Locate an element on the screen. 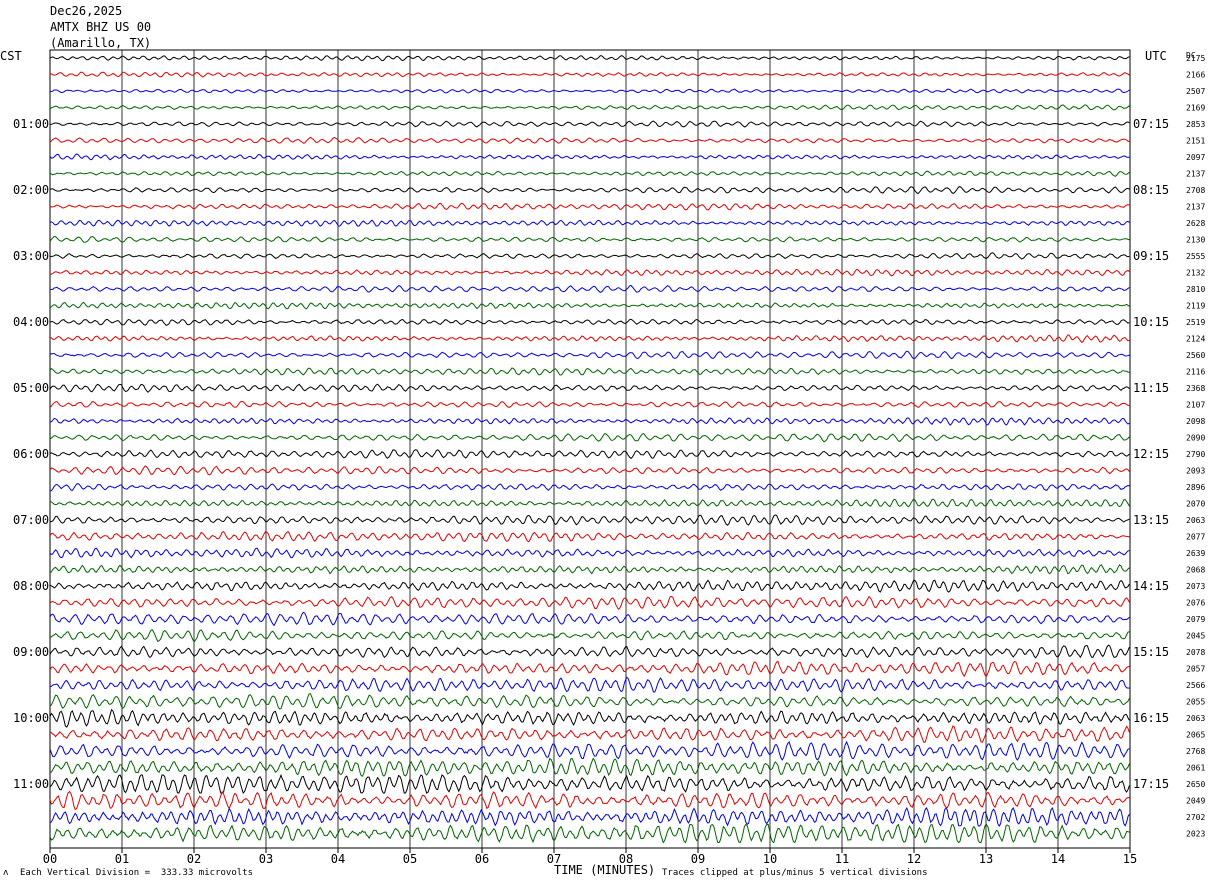  x-tick-label: 09 is located at coordinates (698, 859).